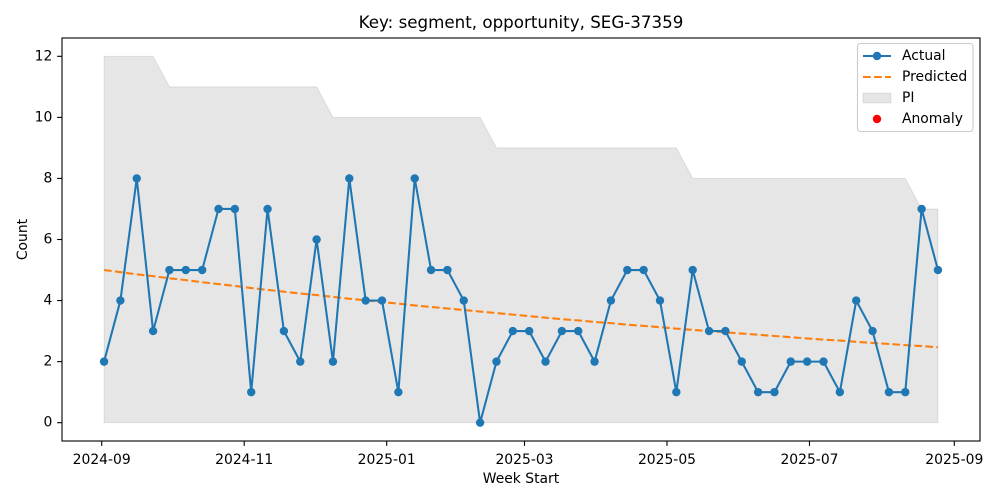 This screenshot has height=500, width=1000. What do you see at coordinates (44, 117) in the screenshot?
I see `y-tick-label: 10` at bounding box center [44, 117].